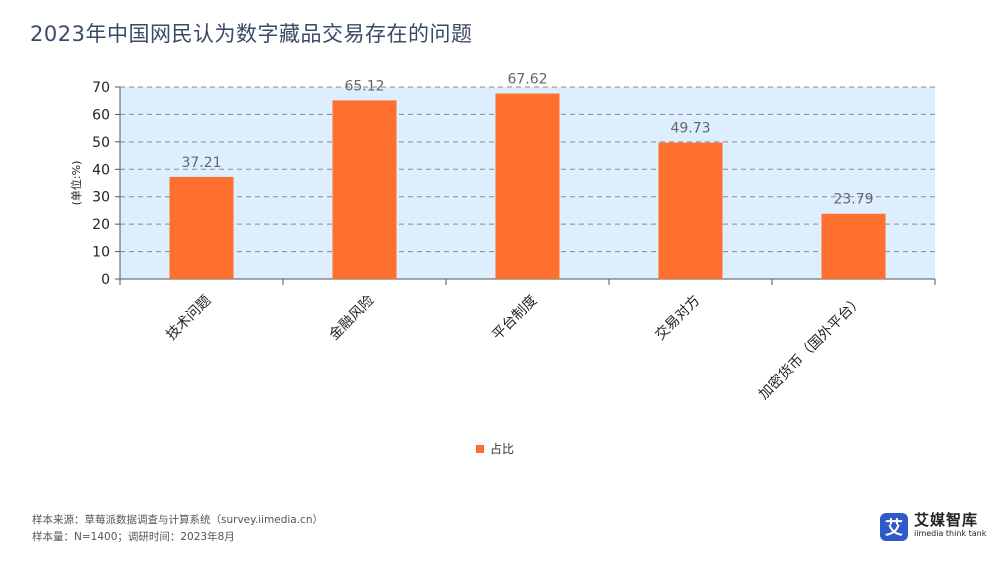  Describe the element at coordinates (502, 449) in the screenshot. I see `legend-label: 占比` at that location.